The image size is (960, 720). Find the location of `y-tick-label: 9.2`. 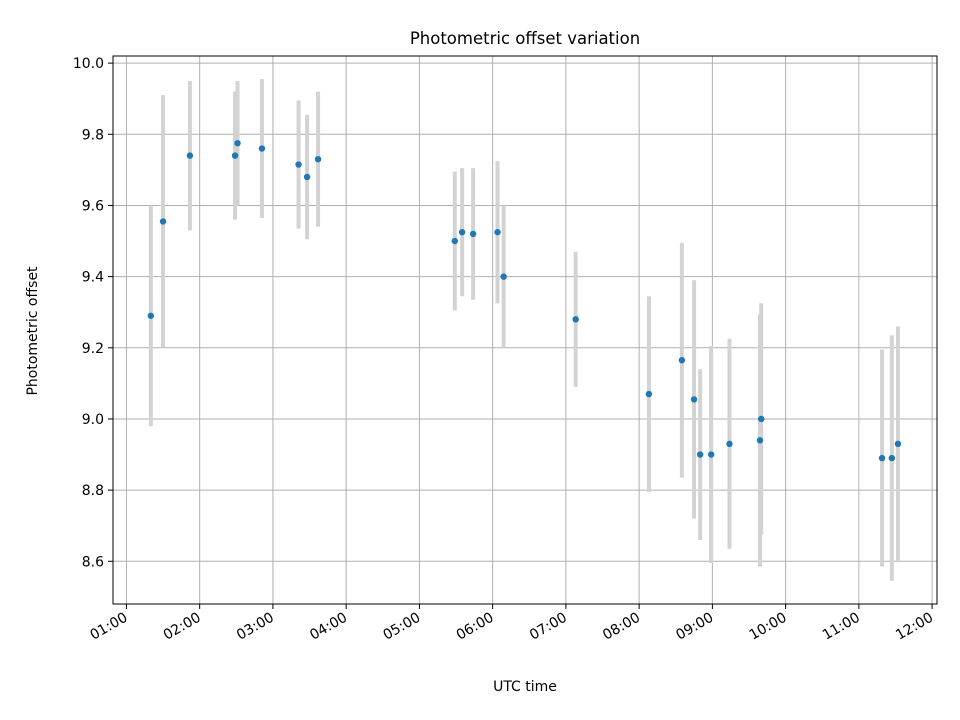

y-tick-label: 9.2 is located at coordinates (93, 349).